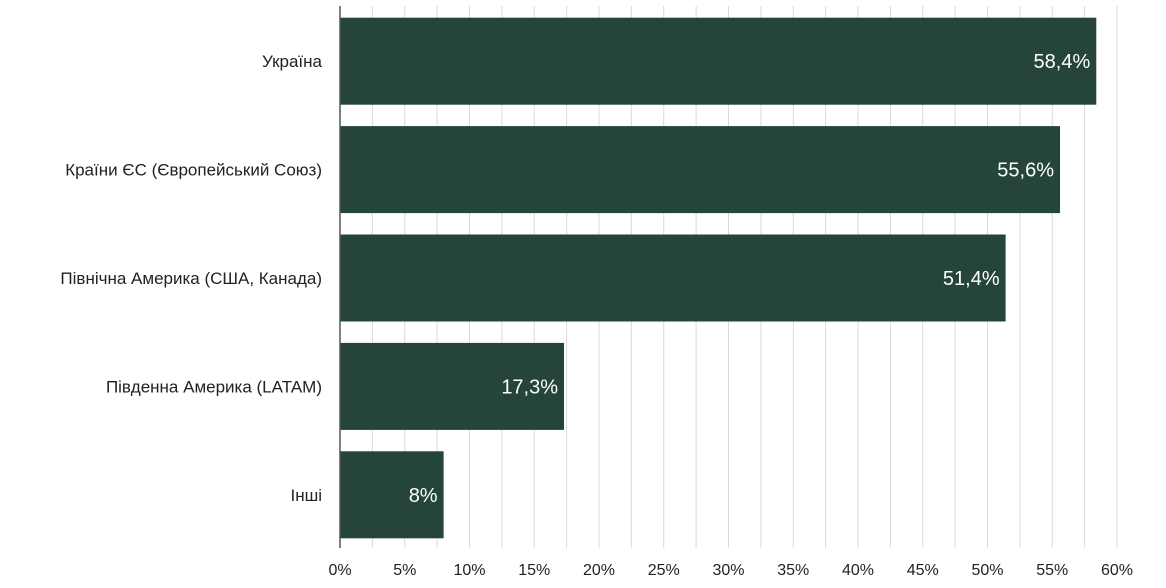  What do you see at coordinates (534, 570) in the screenshot?
I see `x-tick-label: 15%` at bounding box center [534, 570].